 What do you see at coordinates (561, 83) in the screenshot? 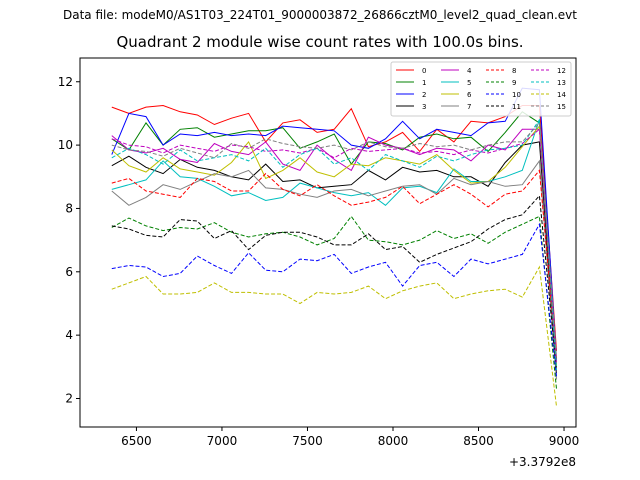
I see `legend-label-13: 13` at bounding box center [561, 83].